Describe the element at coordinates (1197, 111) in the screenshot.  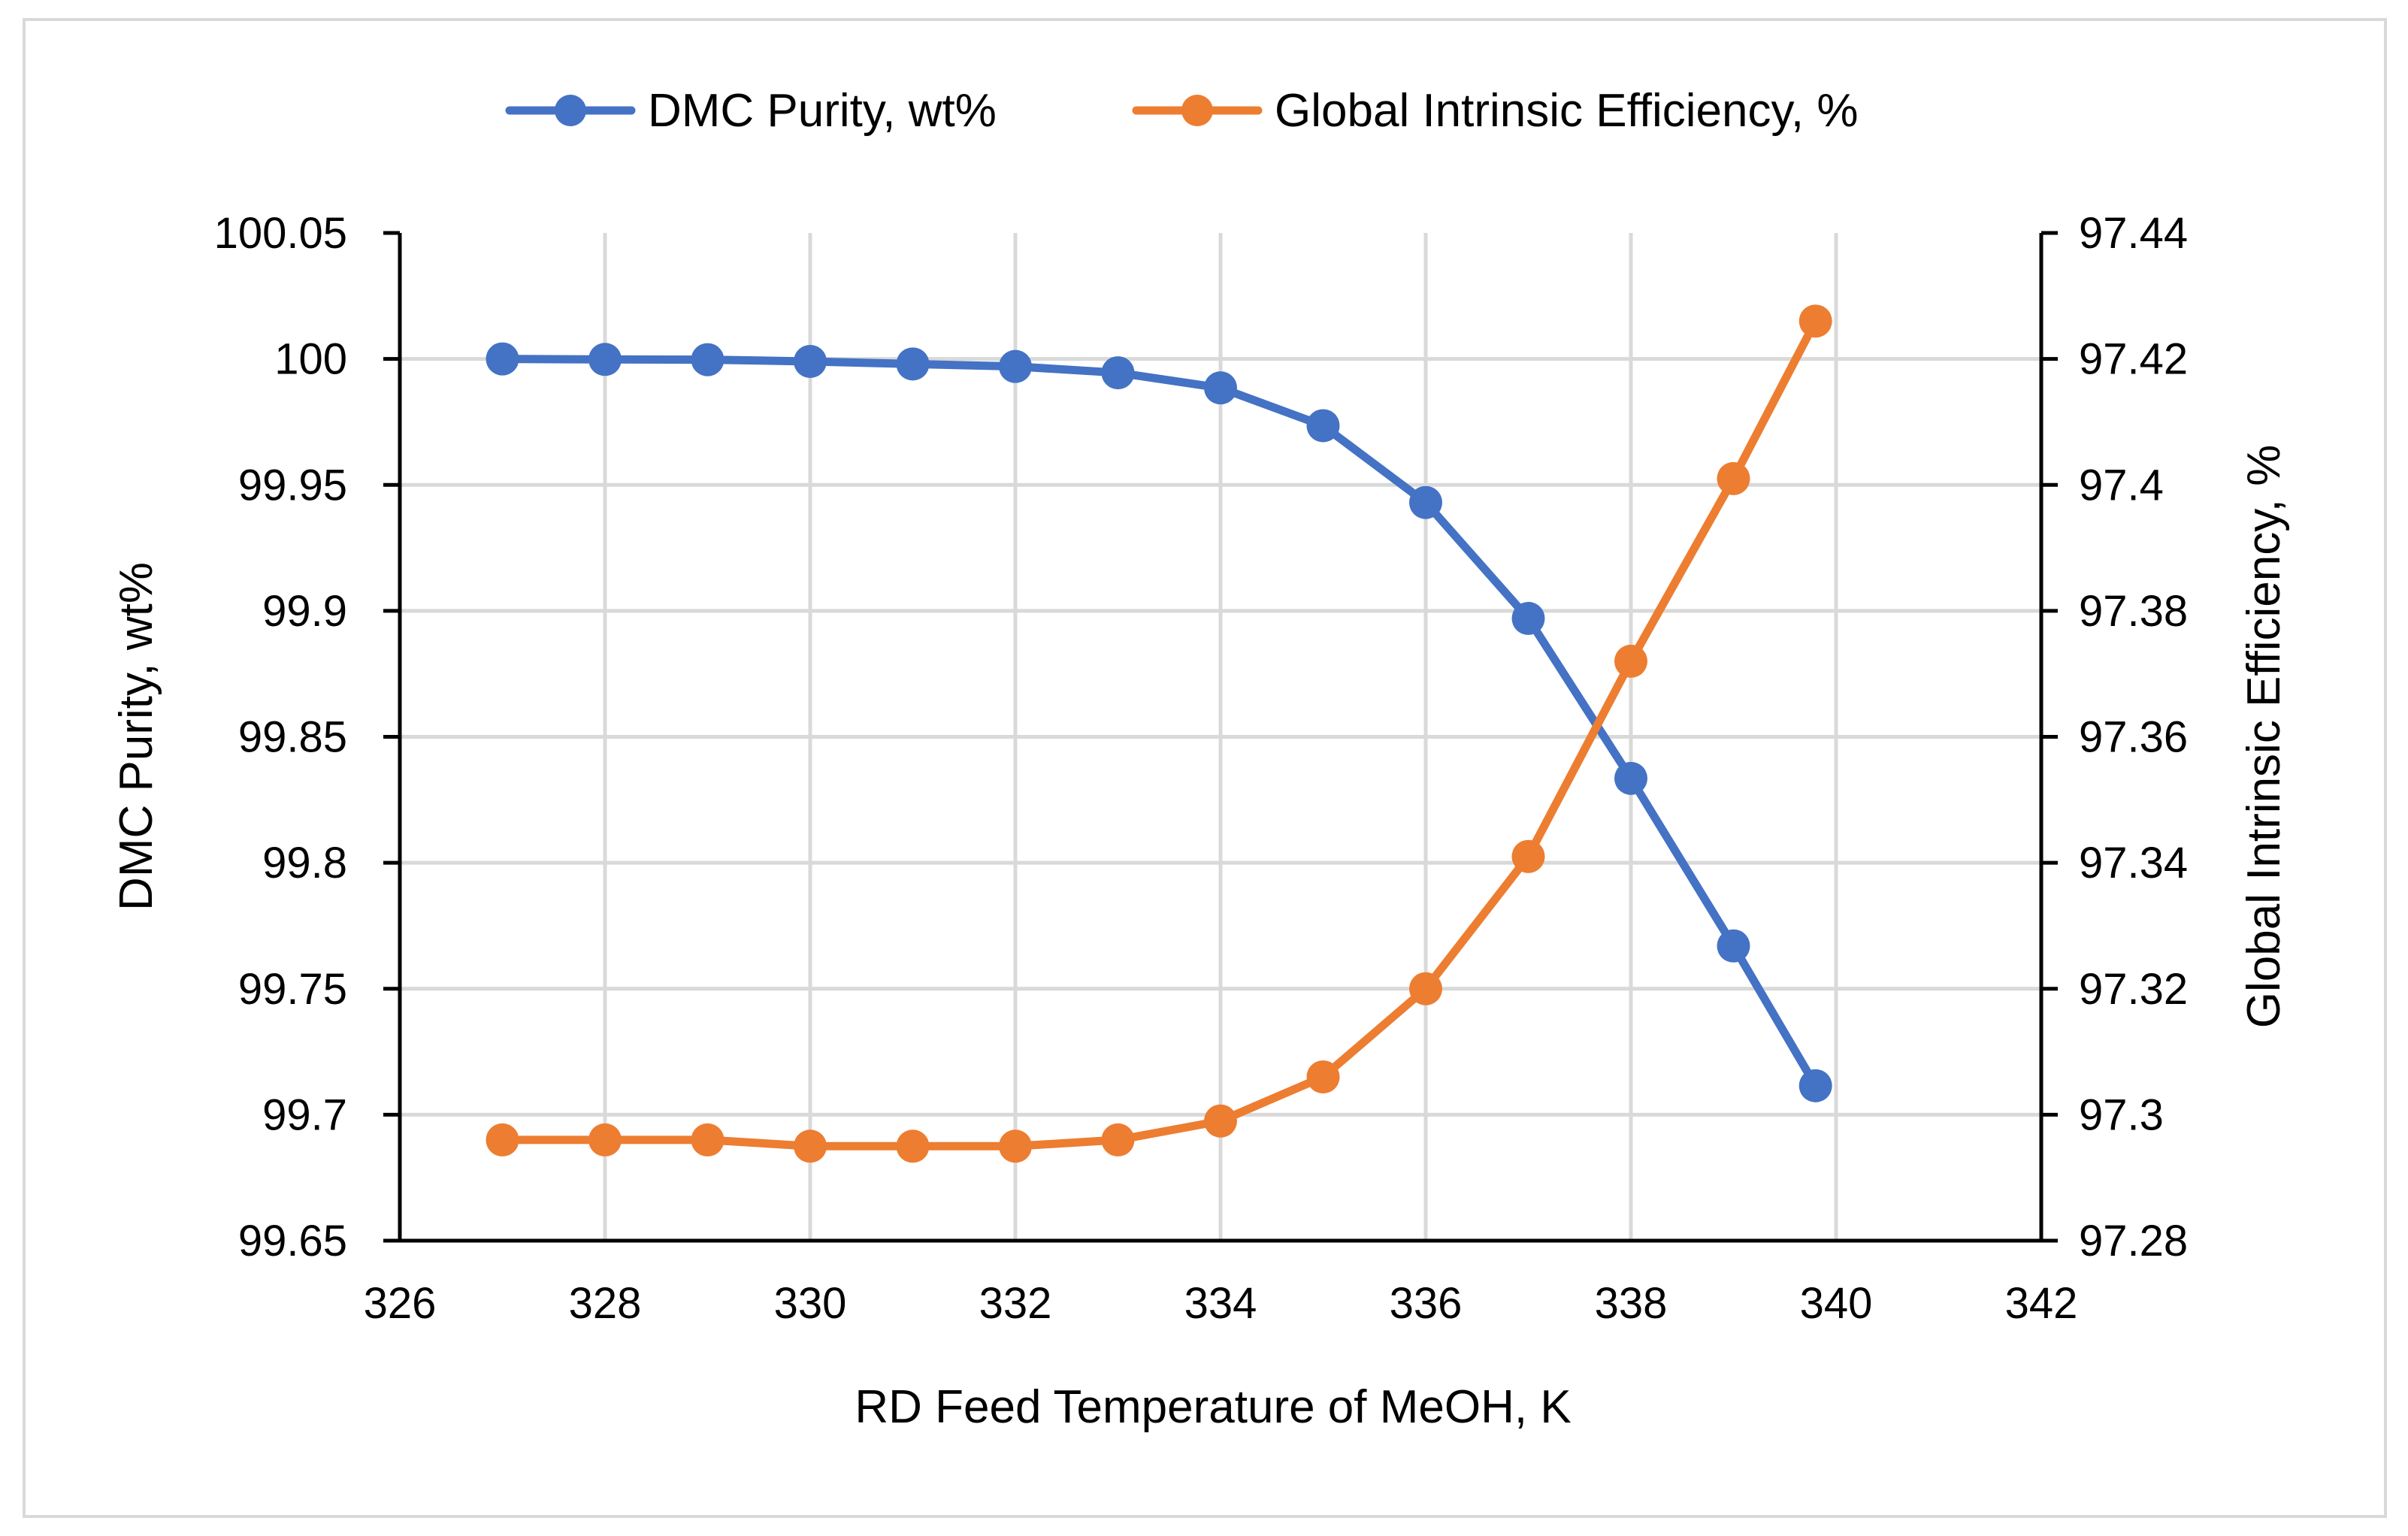
I see `legend-marker-global-efficiency` at that location.